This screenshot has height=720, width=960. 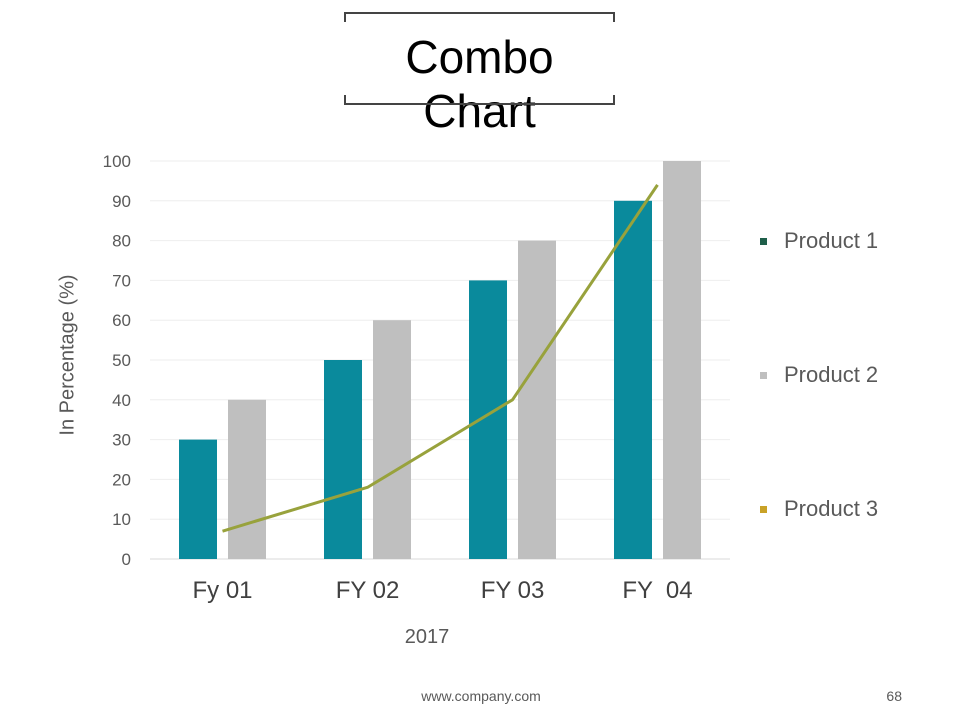 What do you see at coordinates (368, 590) in the screenshot?
I see `x-tick-label: FY 02` at bounding box center [368, 590].